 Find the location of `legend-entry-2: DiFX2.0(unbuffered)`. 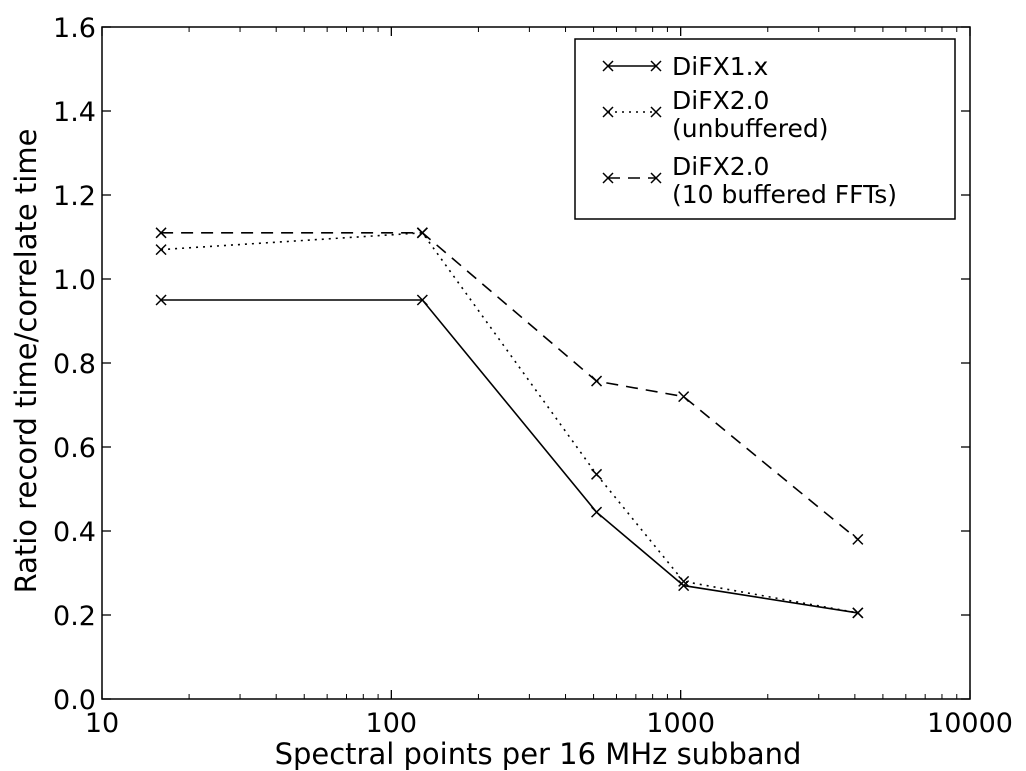

legend-entry-2: DiFX2.0(unbuffered) is located at coordinates (715, 114).